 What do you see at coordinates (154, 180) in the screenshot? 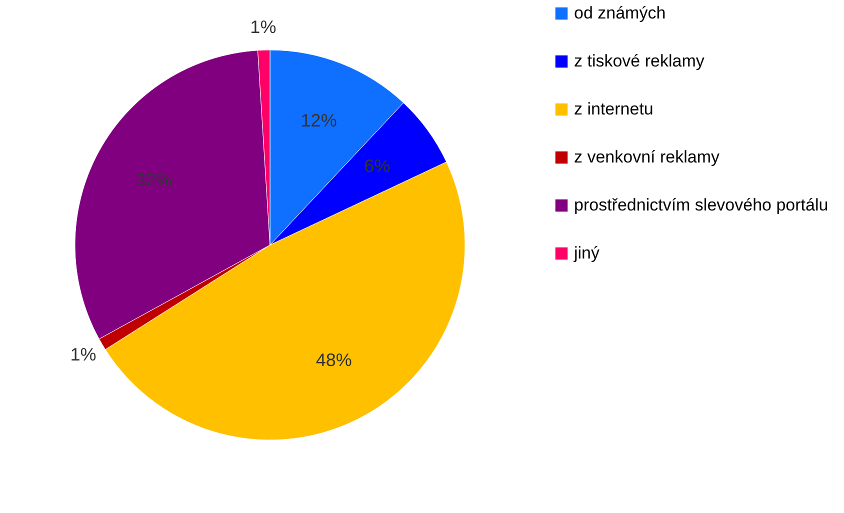
I see `data-label: 32%` at bounding box center [154, 180].